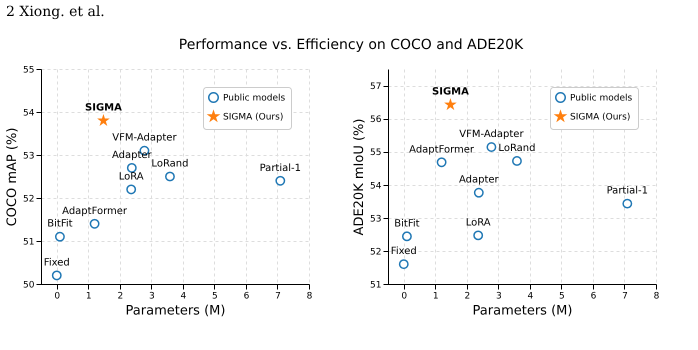 Image resolution: width=698 pixels, height=350 pixels. I want to click on y-tick-label: 56, so click(376, 120).